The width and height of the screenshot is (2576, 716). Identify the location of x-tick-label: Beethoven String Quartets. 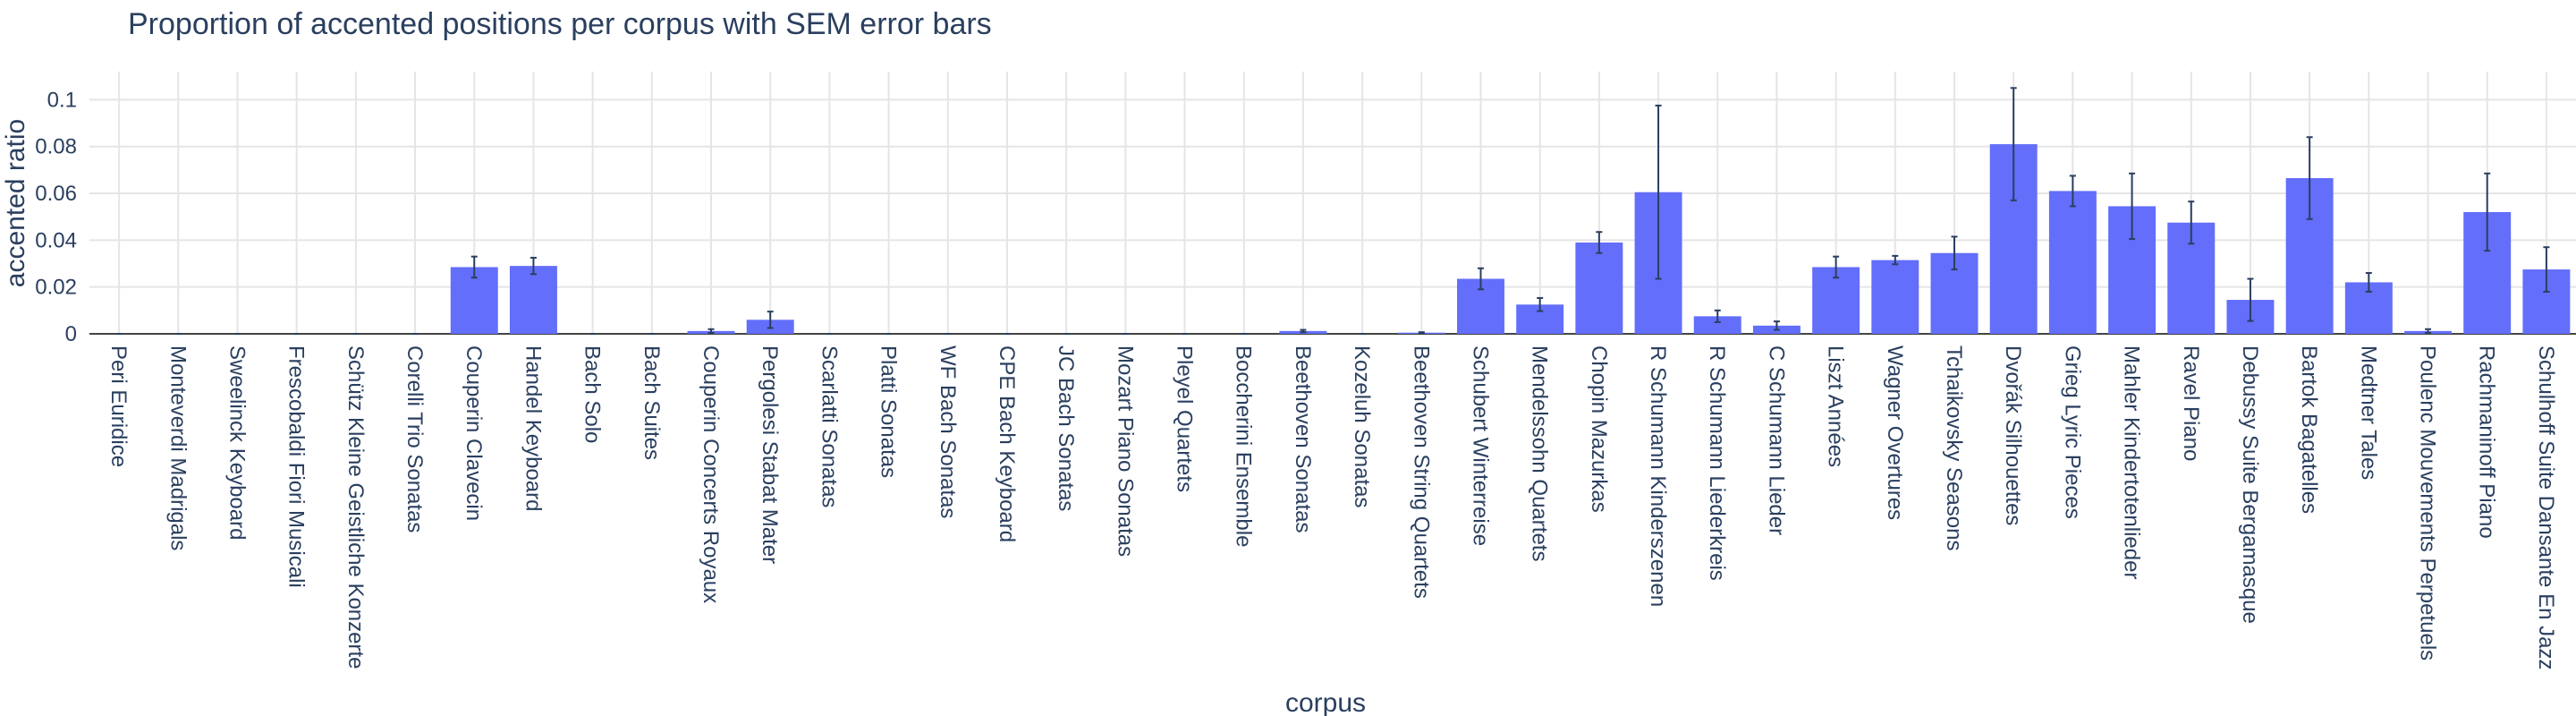
(1421, 472).